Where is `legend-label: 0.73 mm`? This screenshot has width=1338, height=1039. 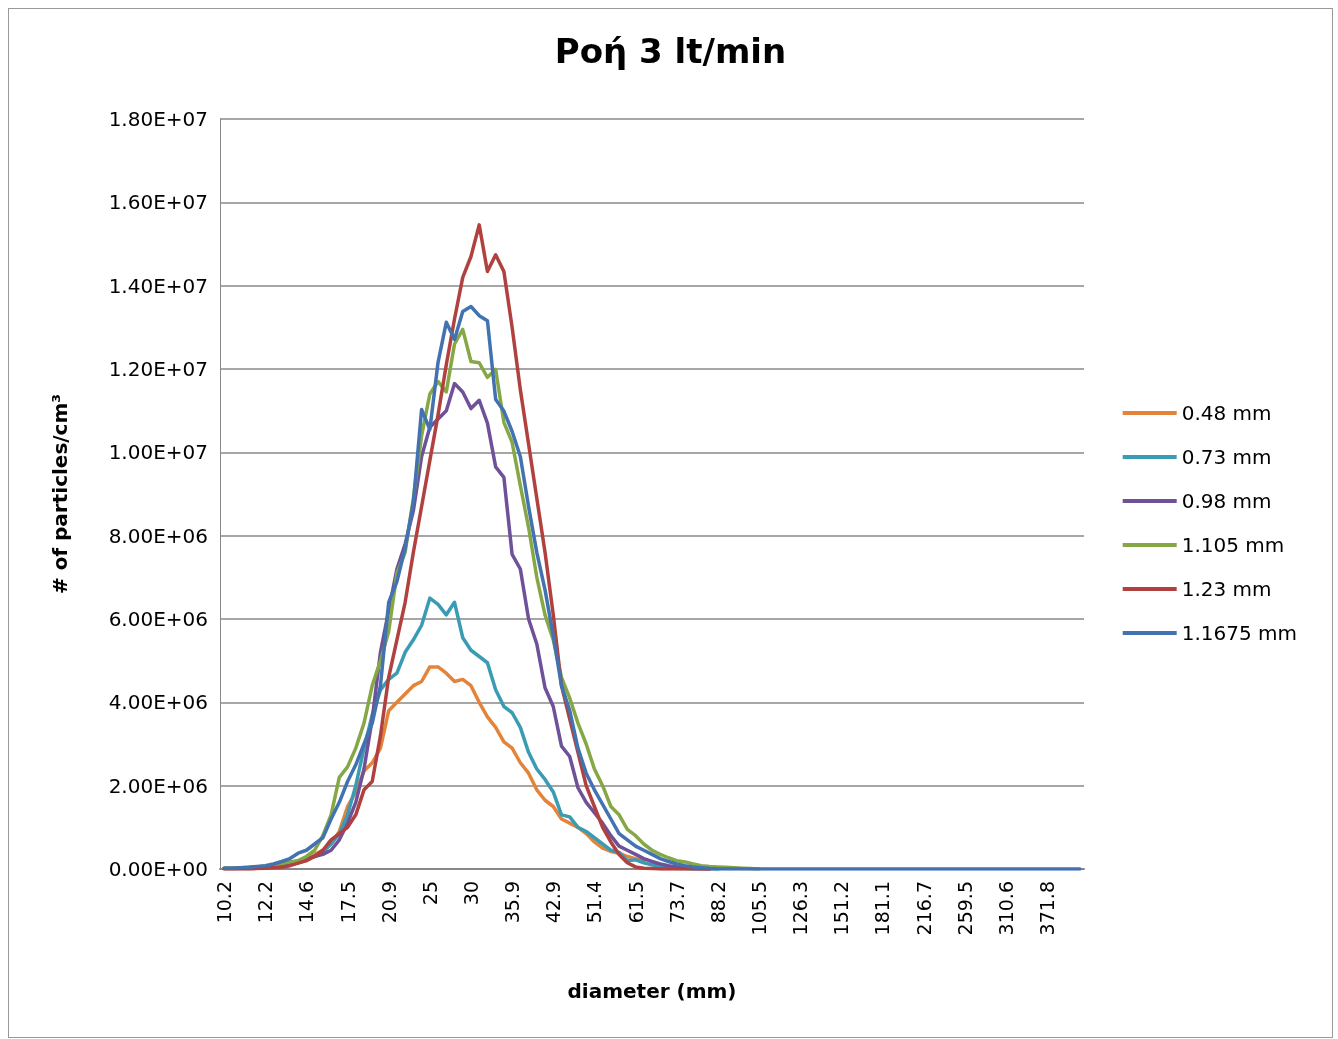 legend-label: 0.73 mm is located at coordinates (1226, 457).